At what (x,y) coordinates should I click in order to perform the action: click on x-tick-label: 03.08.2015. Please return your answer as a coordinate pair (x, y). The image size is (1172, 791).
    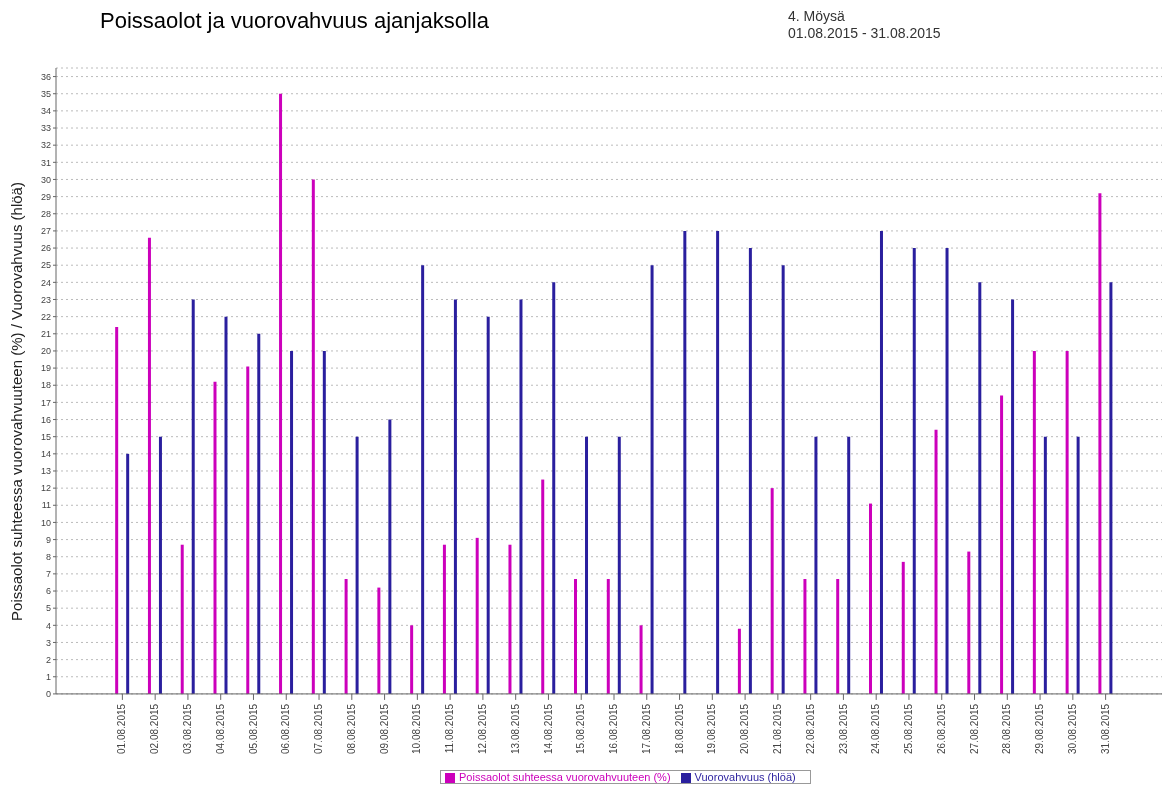
    Looking at the image, I should click on (188, 728).